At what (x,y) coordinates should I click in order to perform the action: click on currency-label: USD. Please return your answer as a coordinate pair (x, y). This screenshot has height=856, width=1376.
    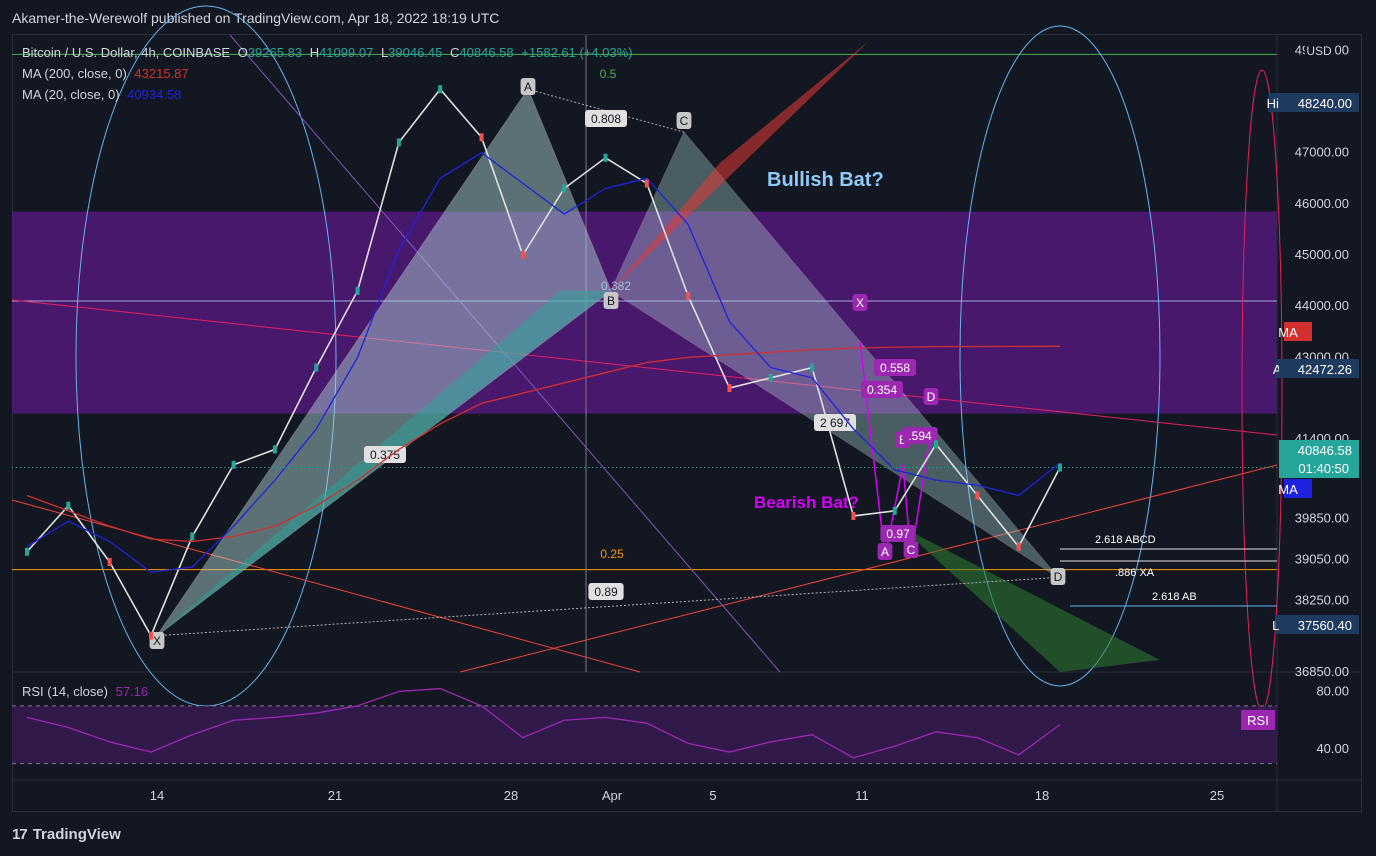
    Looking at the image, I should click on (1319, 51).